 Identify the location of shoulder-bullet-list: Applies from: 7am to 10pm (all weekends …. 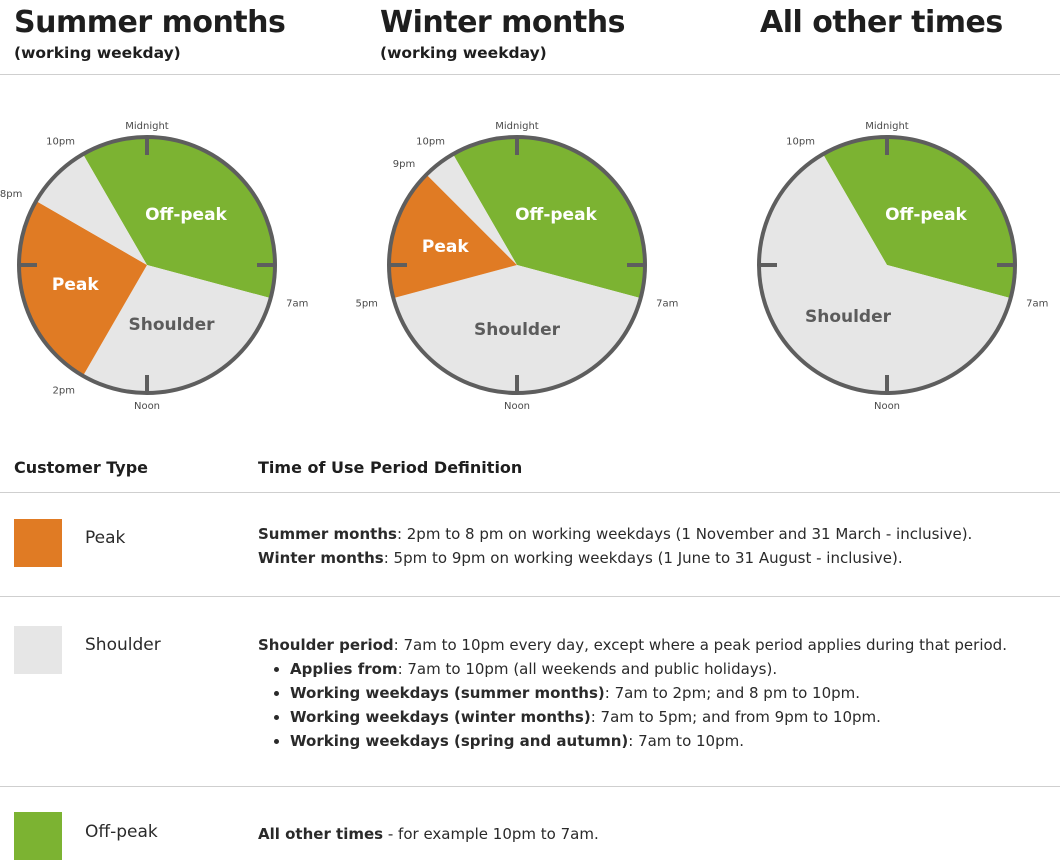
(658, 705).